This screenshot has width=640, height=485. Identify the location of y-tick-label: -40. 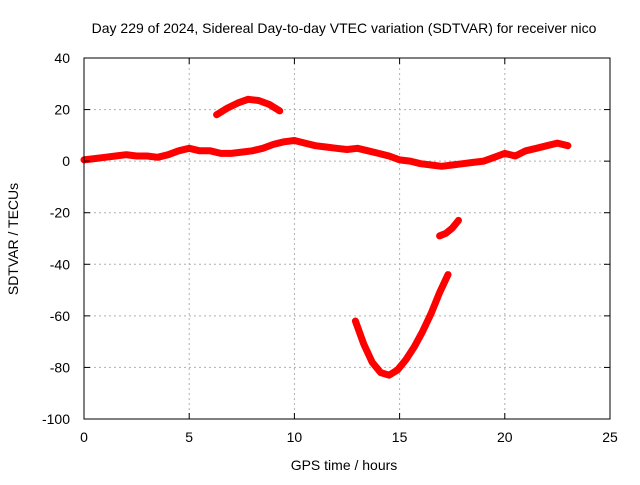
(60, 264).